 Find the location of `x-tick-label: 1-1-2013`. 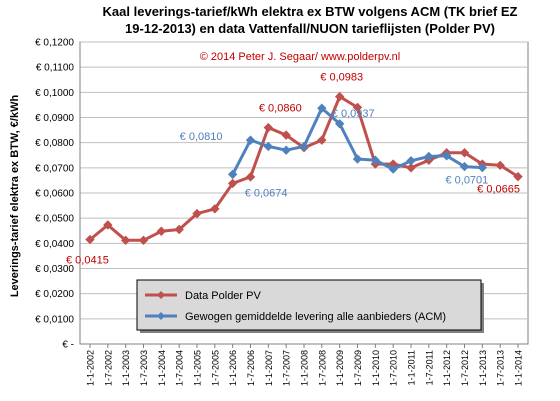

x-tick-label: 1-1-2013 is located at coordinates (483, 368).